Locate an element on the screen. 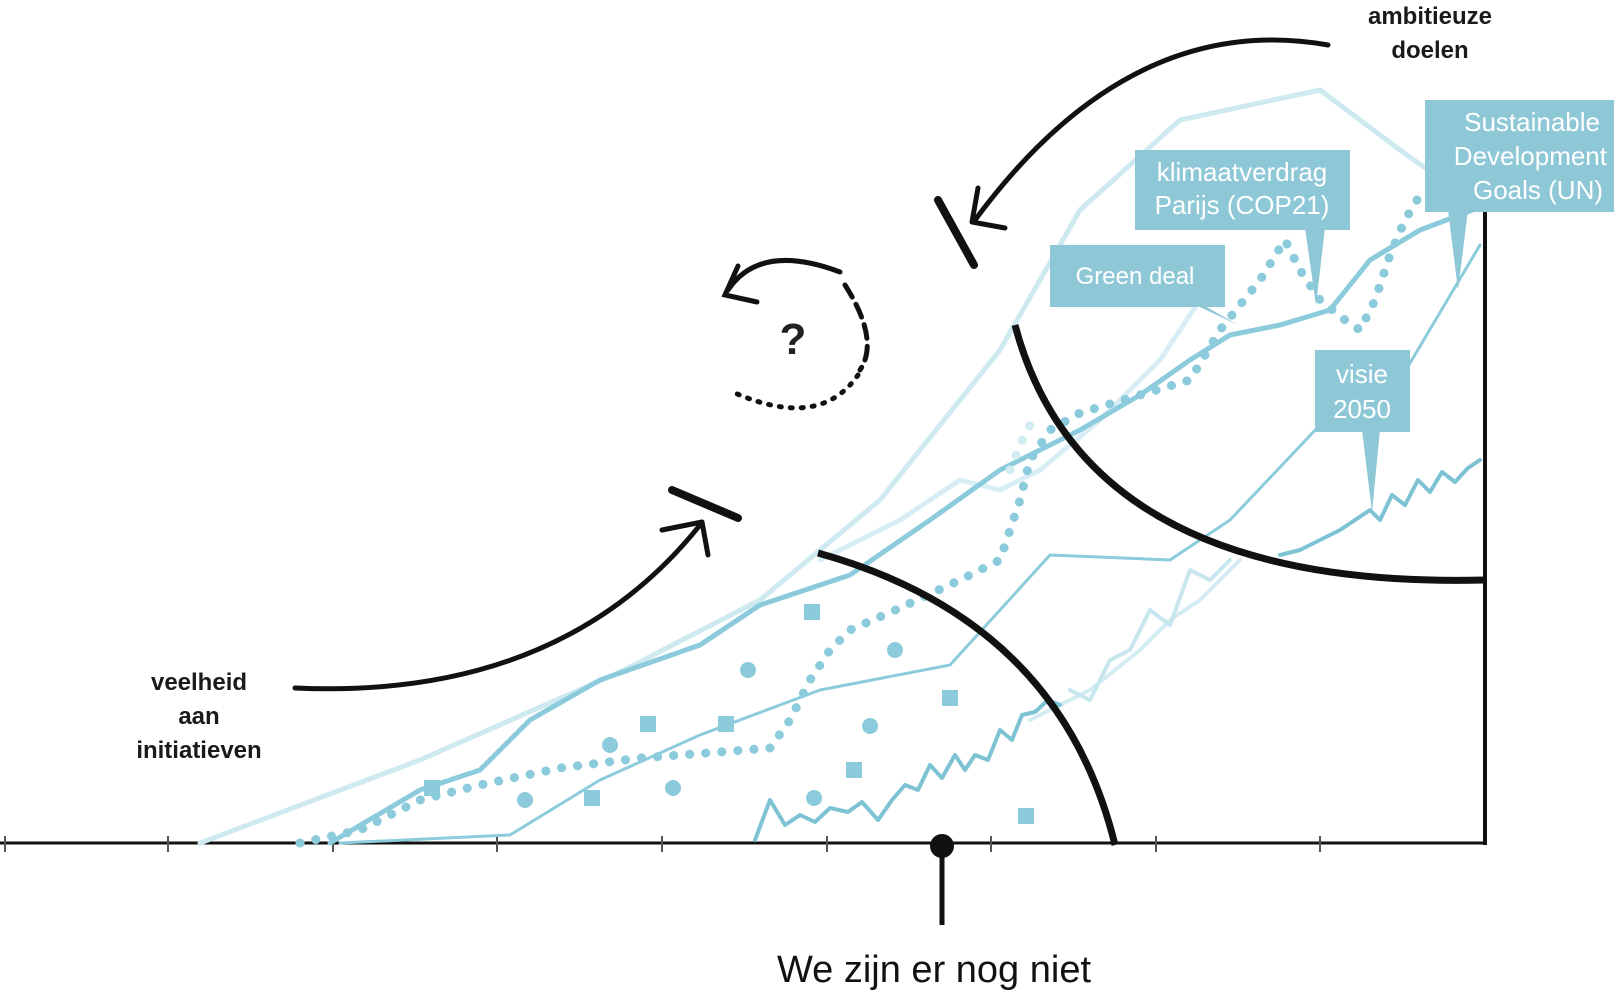 Image resolution: width=1614 pixels, height=991 pixels. initiatives-label-line3: initiatieven is located at coordinates (198, 750).